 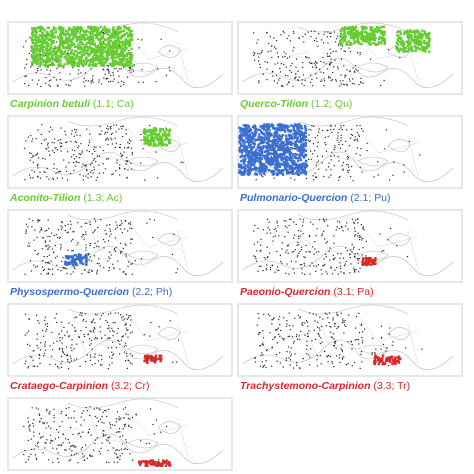 I want to click on map-panel: Querco-Tilion (1.2; Qu), so click(x=350, y=65).